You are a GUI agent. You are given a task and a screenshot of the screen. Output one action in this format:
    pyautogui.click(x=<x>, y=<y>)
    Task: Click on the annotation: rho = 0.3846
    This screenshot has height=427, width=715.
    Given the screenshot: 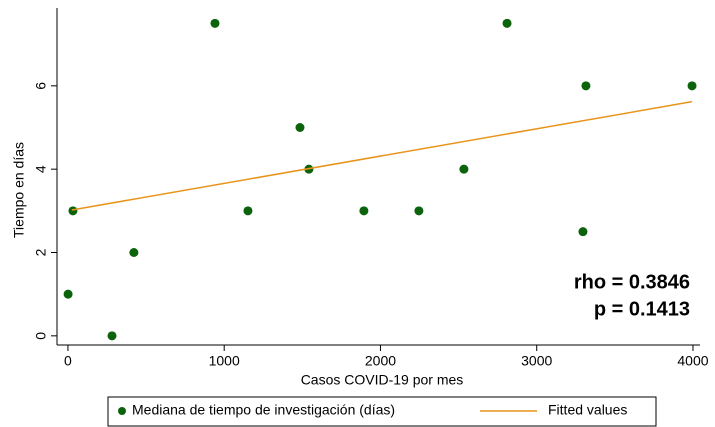 What is the action you would take?
    pyautogui.click(x=632, y=282)
    